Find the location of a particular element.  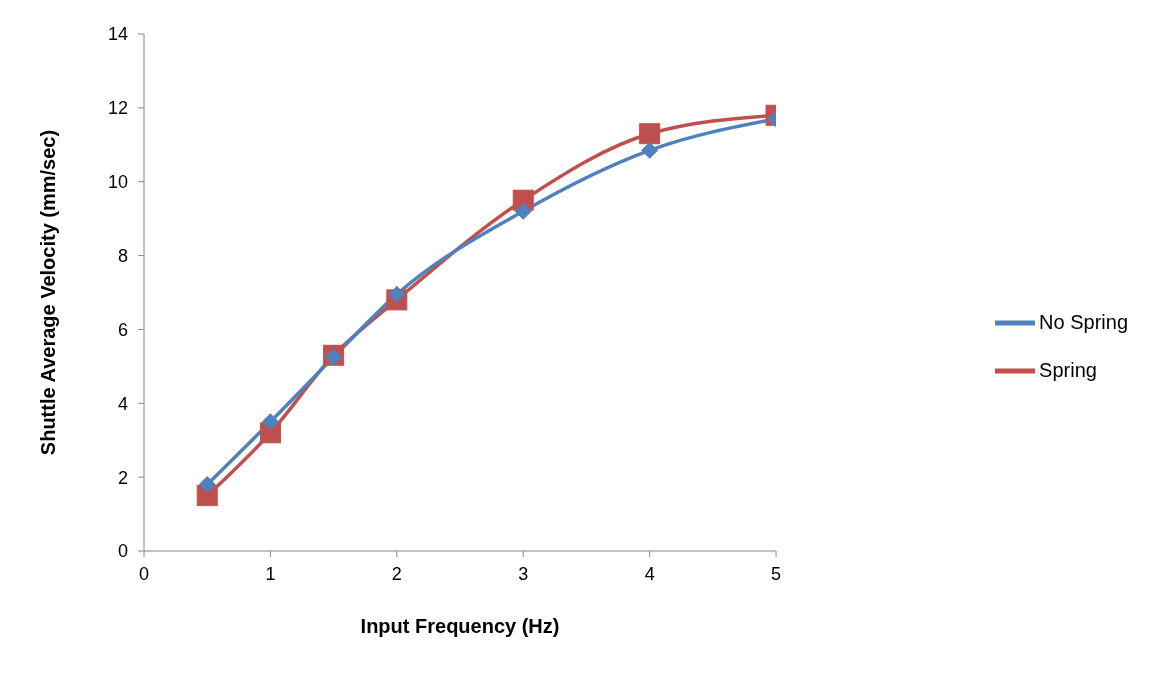

legend-label: No Spring is located at coordinates (1083, 321).